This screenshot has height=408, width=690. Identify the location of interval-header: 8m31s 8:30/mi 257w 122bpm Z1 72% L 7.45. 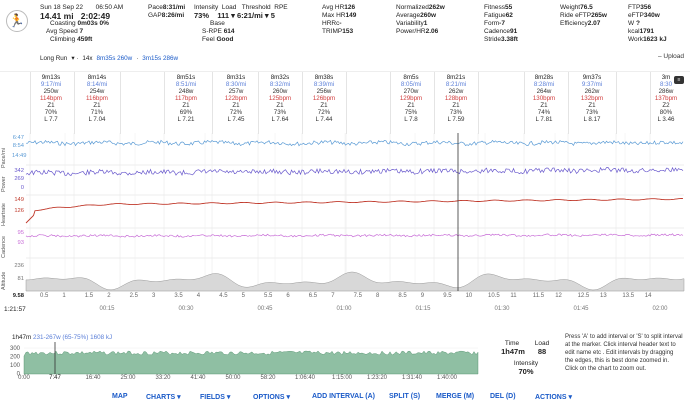
(236, 98).